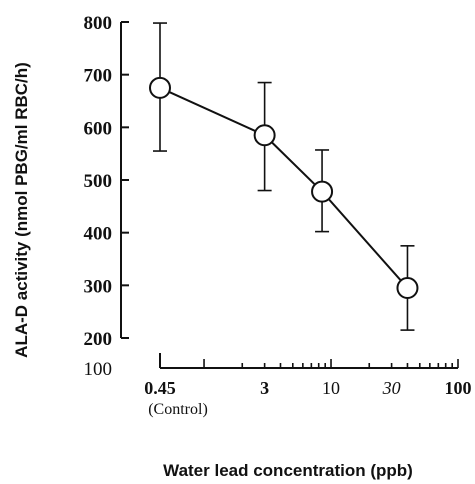  What do you see at coordinates (98, 234) in the screenshot?
I see `y-tick-label: 400` at bounding box center [98, 234].